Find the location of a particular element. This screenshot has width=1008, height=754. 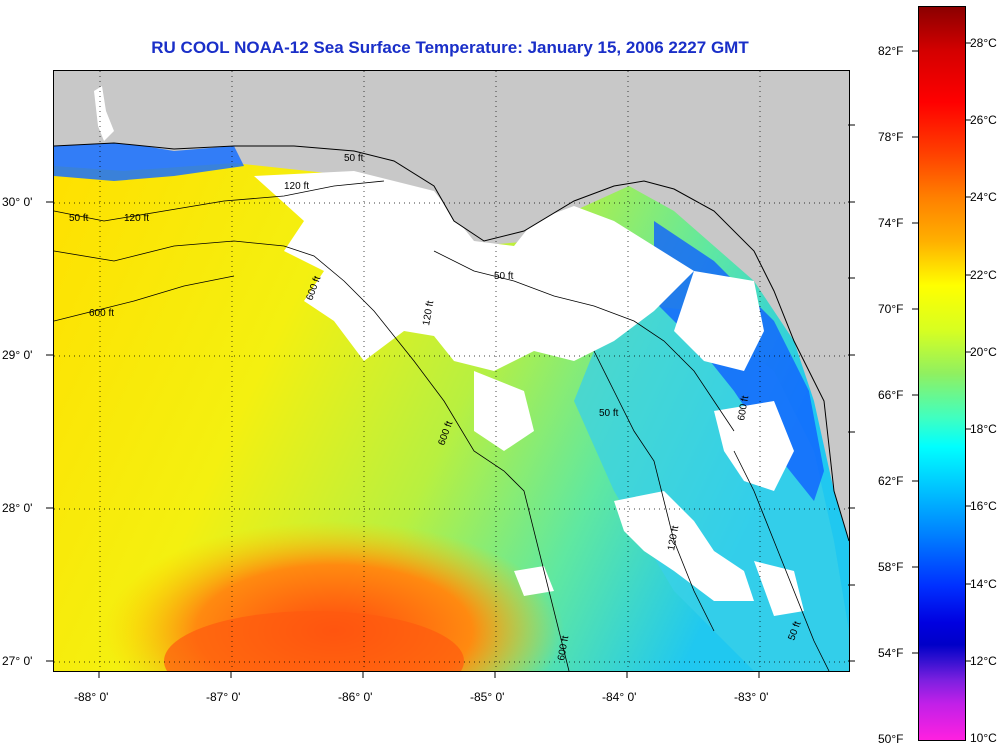

lon-label: -83° 0' is located at coordinates (751, 697).